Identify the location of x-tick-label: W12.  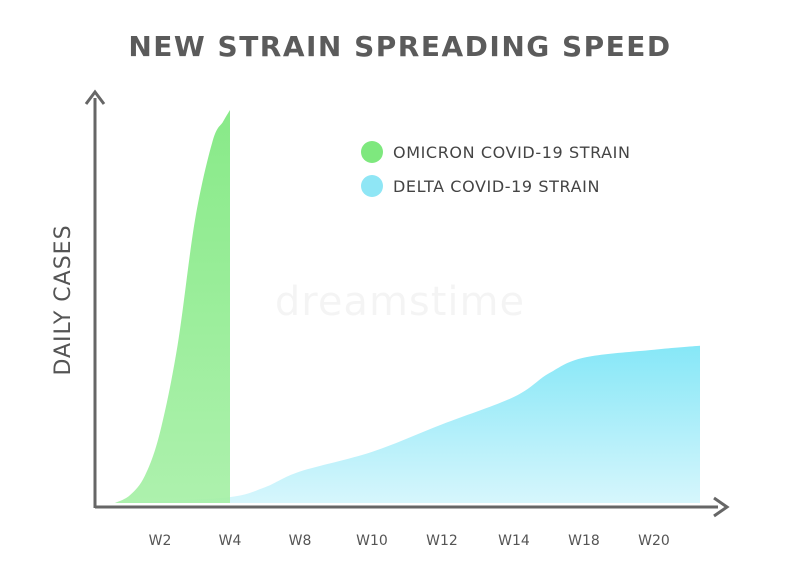
(442, 541).